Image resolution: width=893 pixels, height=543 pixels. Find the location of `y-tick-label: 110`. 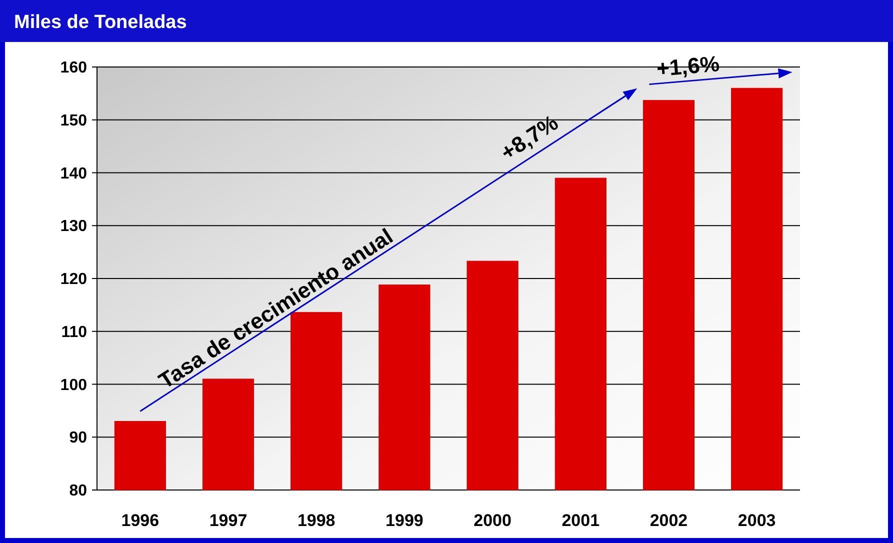

y-tick-label: 110 is located at coordinates (74, 332).